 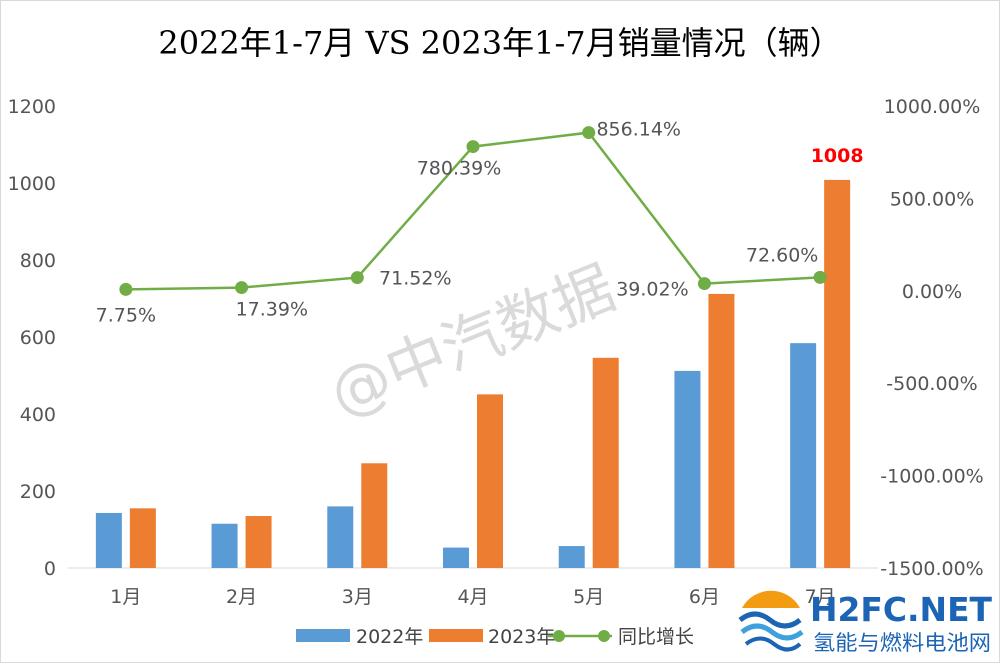 What do you see at coordinates (704, 597) in the screenshot?
I see `x-category-label: 6月` at bounding box center [704, 597].